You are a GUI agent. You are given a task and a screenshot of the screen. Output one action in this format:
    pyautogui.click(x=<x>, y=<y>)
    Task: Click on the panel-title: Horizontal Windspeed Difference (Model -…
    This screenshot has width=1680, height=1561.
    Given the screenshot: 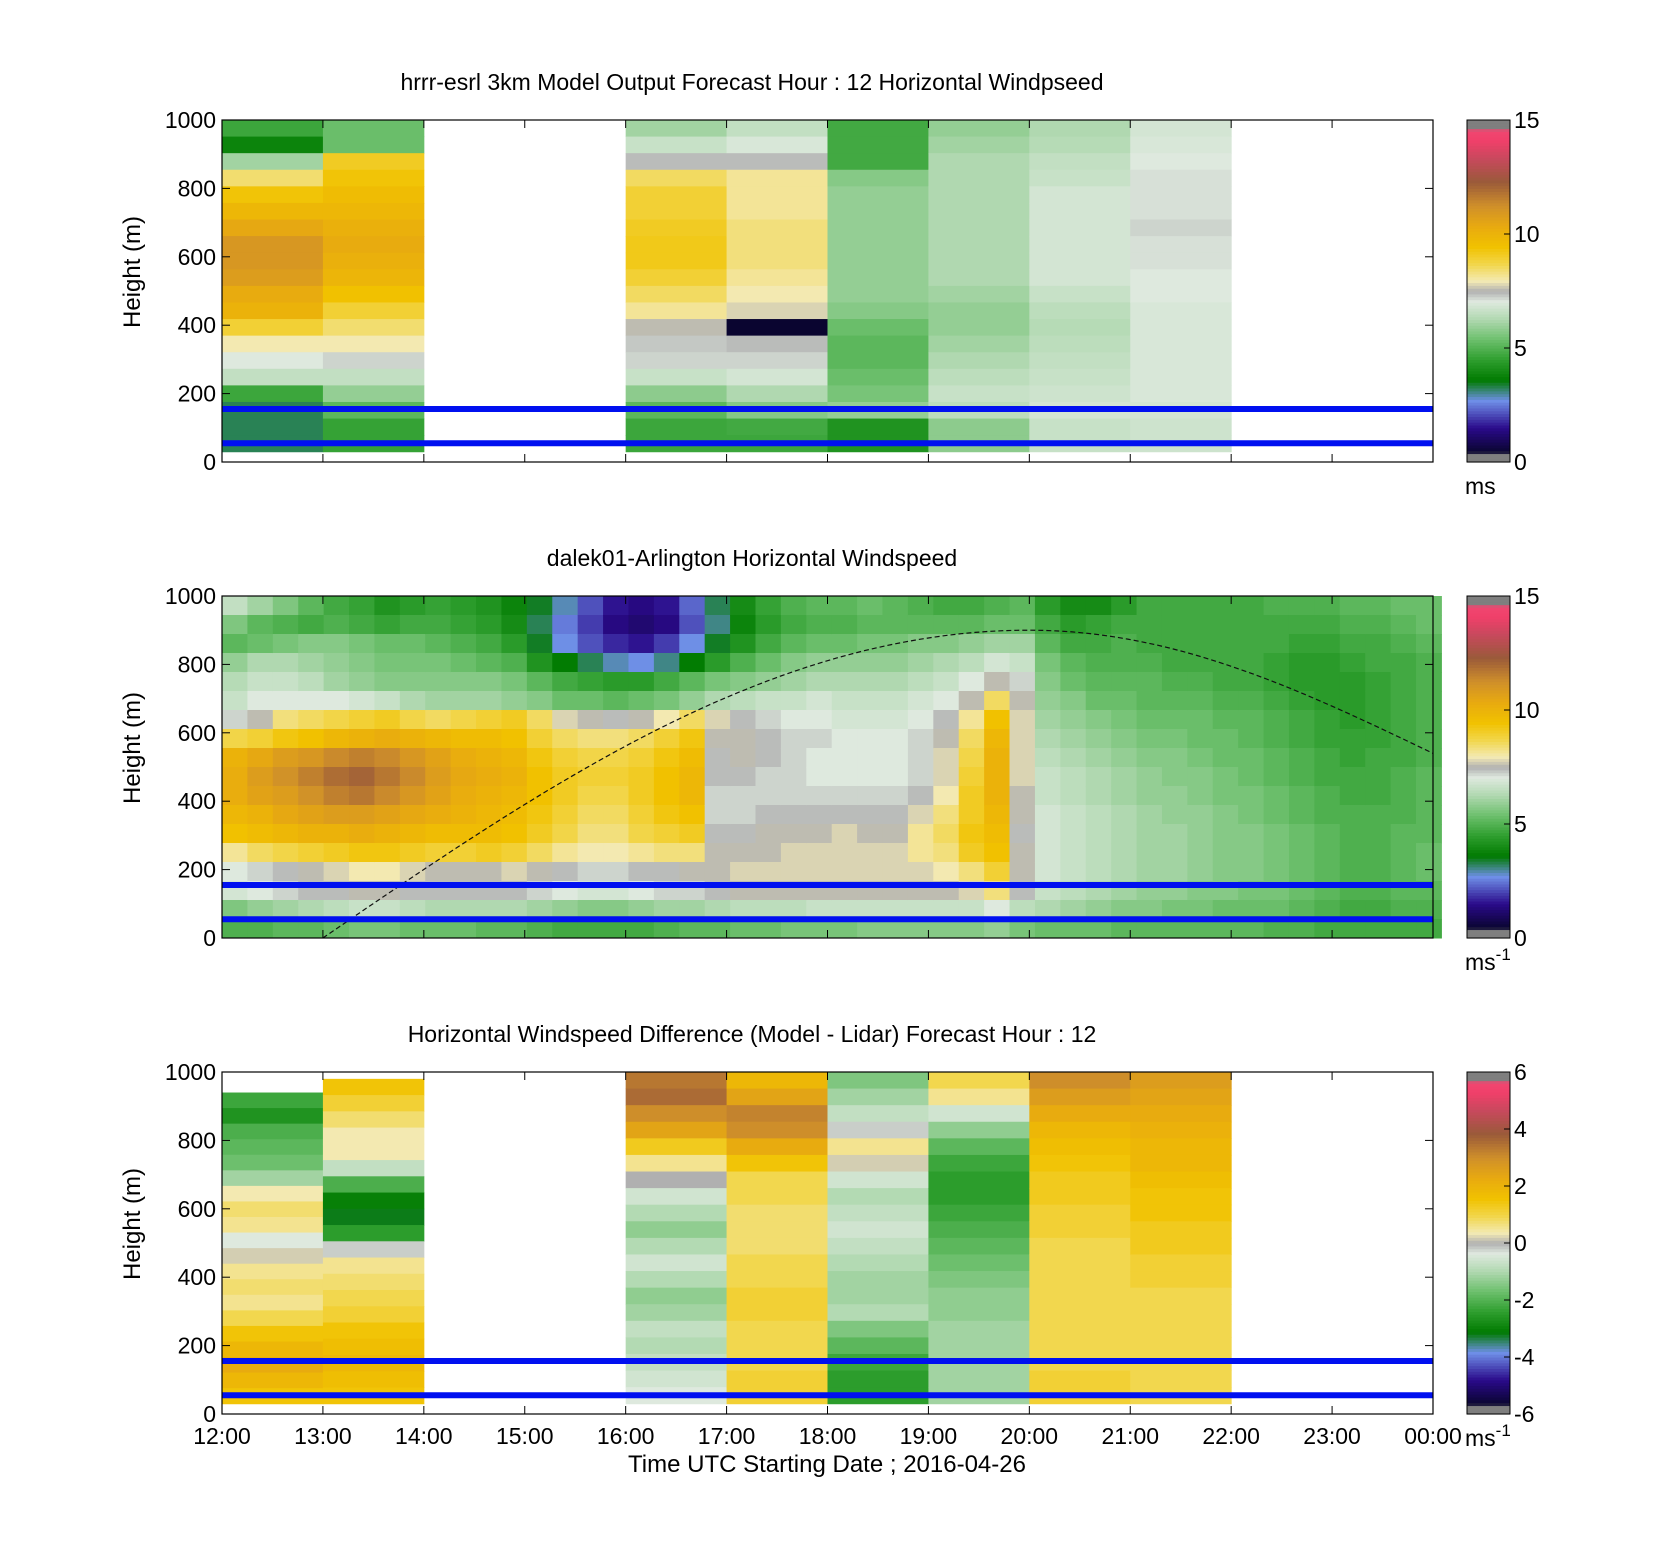 What is the action you would take?
    pyautogui.click(x=752, y=1034)
    